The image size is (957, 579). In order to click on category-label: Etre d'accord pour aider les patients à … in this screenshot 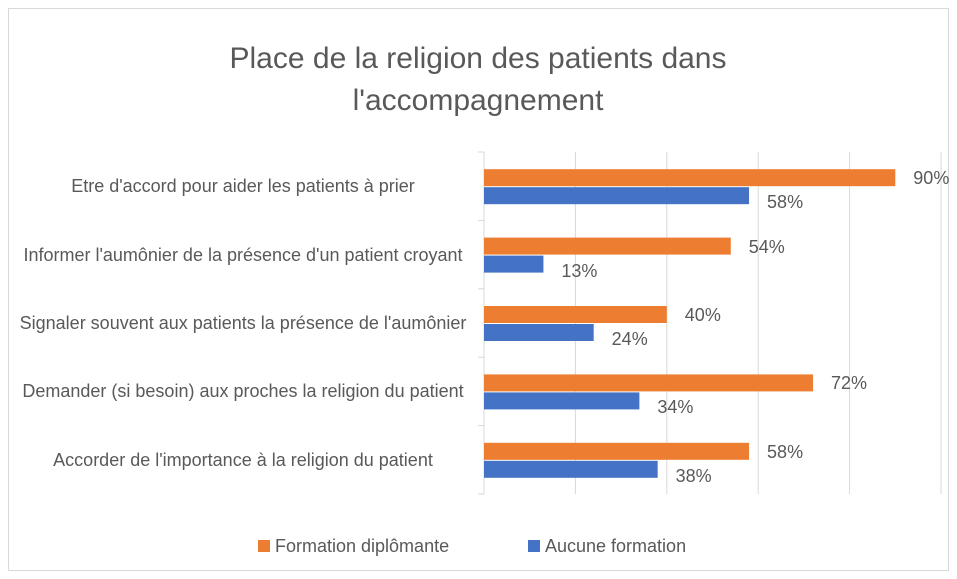, I will do `click(243, 186)`.